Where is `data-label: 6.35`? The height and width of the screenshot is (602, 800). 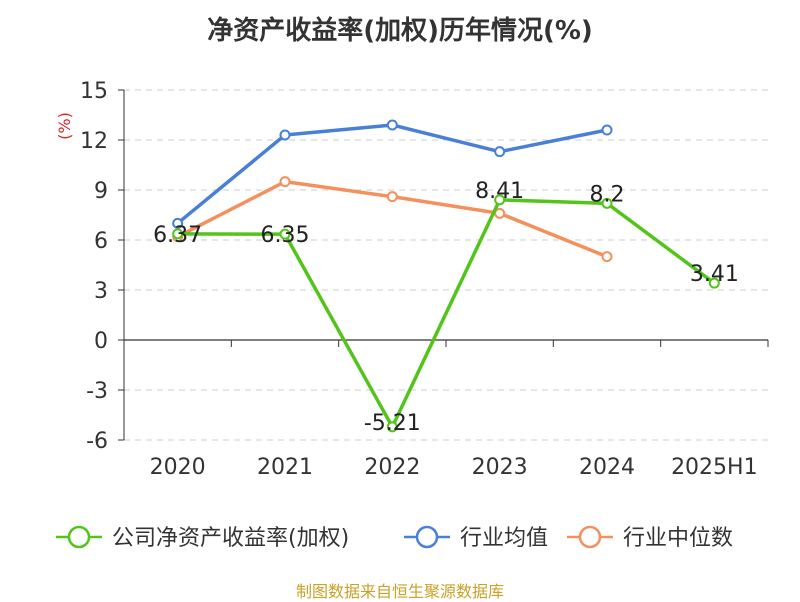
data-label: 6.35 is located at coordinates (285, 235).